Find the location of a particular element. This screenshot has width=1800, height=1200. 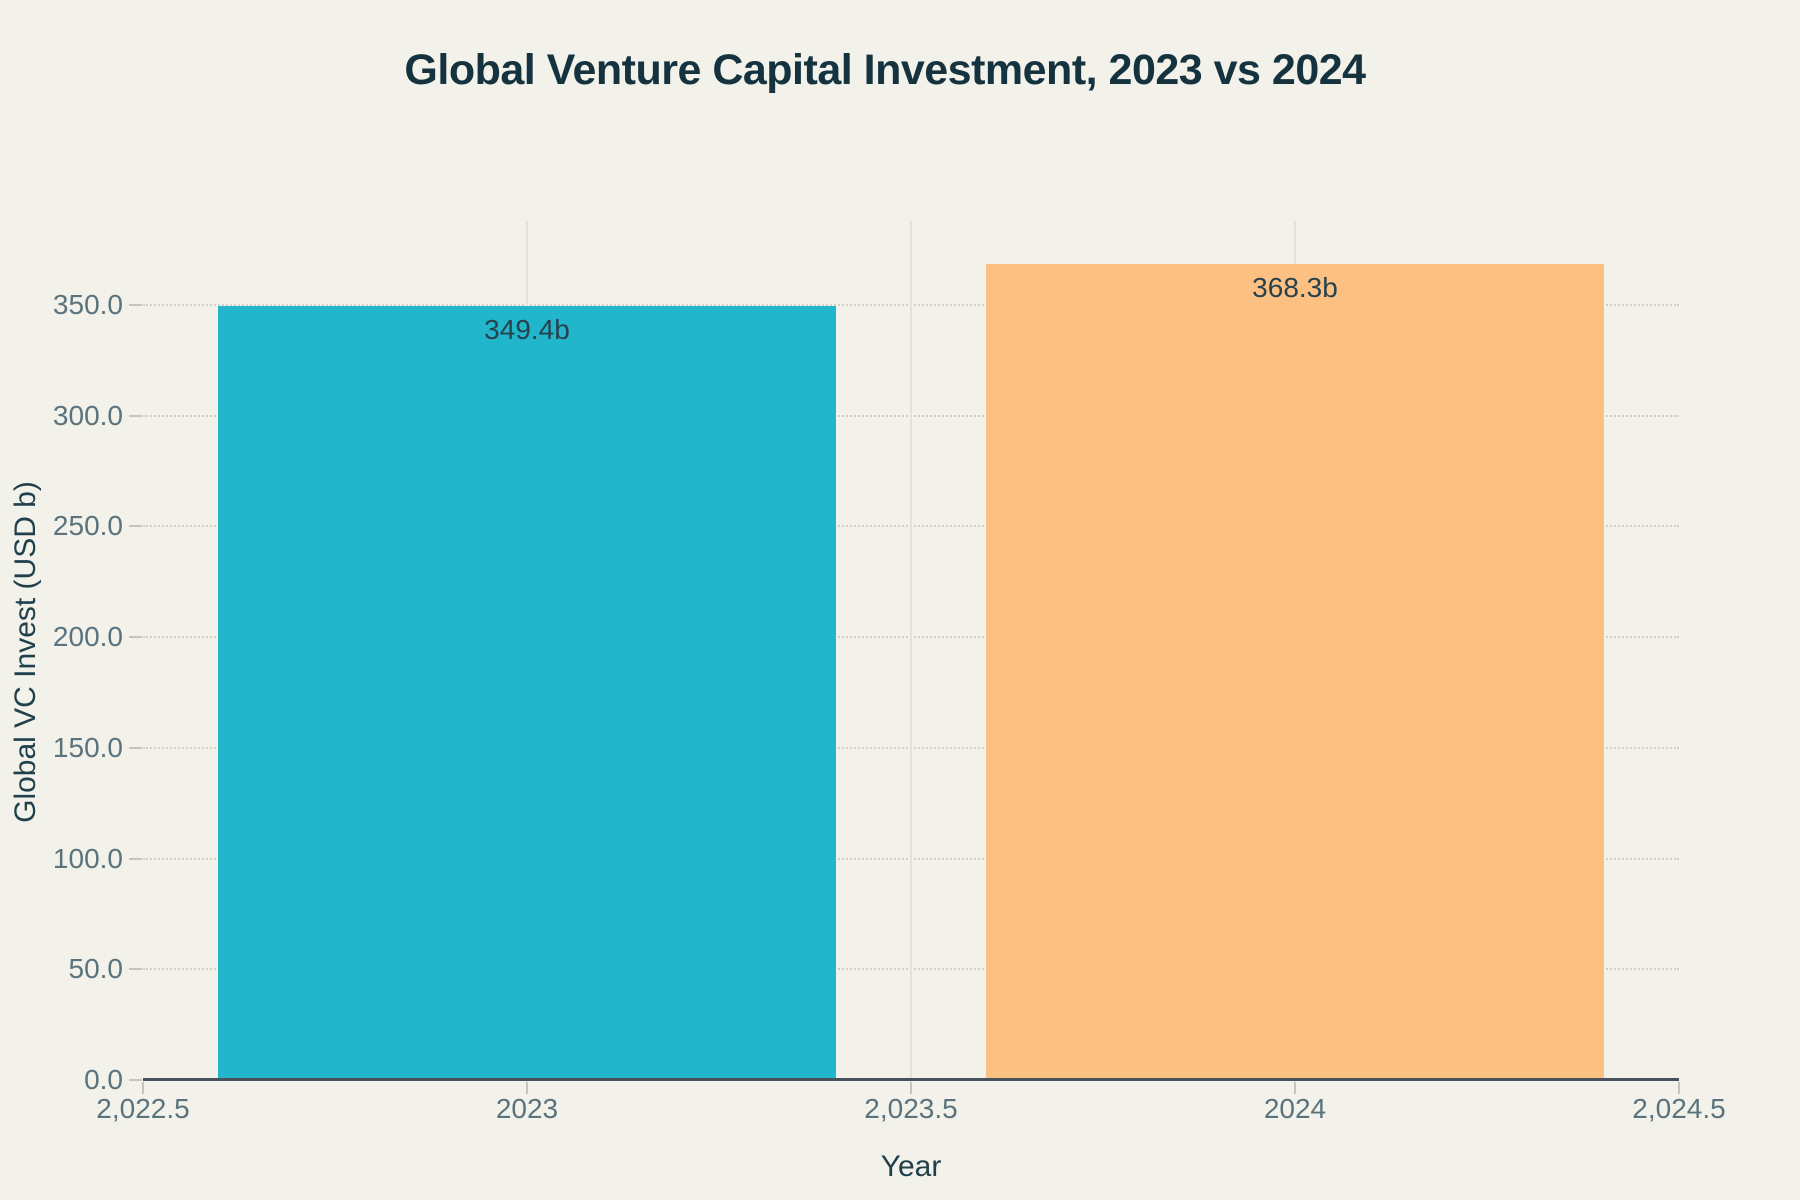

x-tick-label: 2,022.5 is located at coordinates (143, 1108).